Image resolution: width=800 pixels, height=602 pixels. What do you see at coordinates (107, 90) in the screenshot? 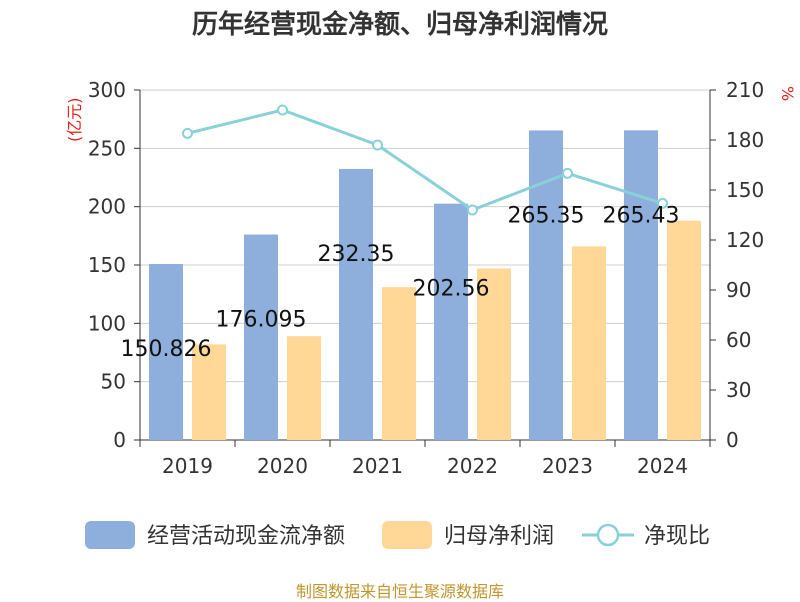
I see `left-axis-tick-label: 300` at bounding box center [107, 90].